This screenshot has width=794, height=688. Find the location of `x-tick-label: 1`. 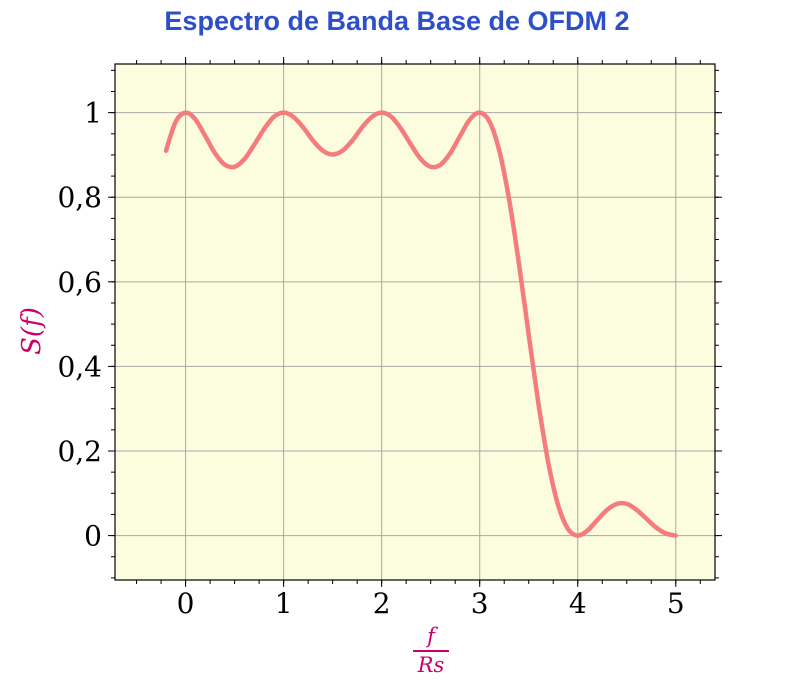

x-tick-label: 1 is located at coordinates (284, 603).